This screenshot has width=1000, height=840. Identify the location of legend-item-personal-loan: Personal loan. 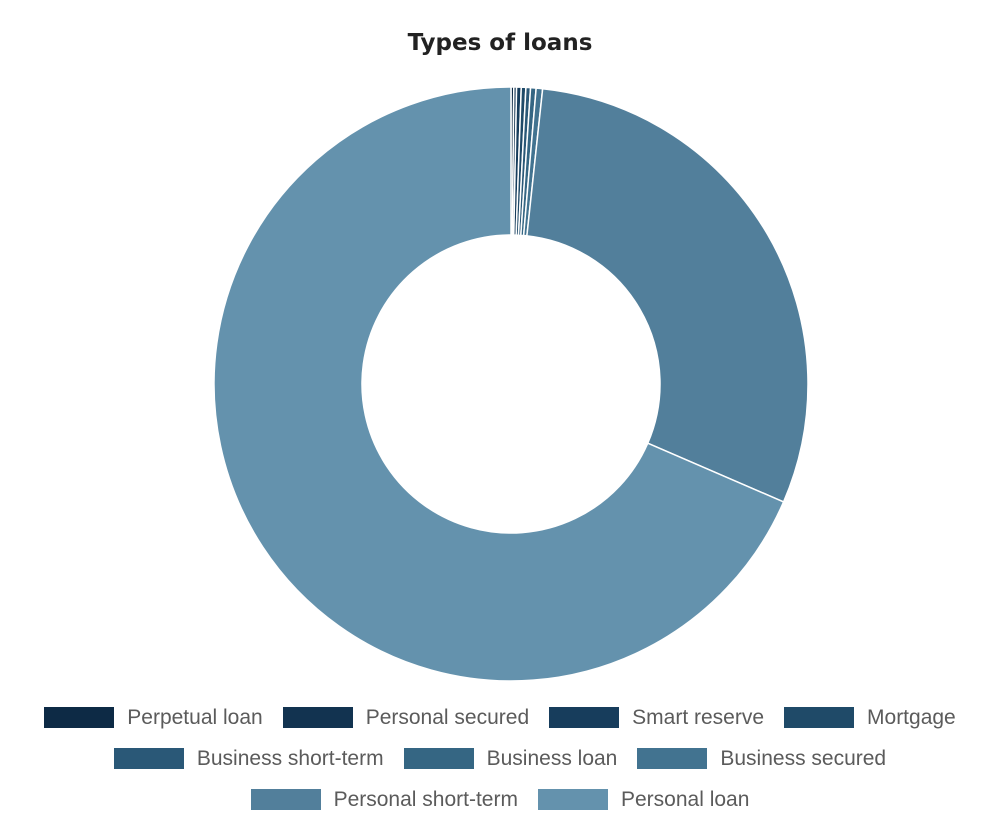
(643, 799).